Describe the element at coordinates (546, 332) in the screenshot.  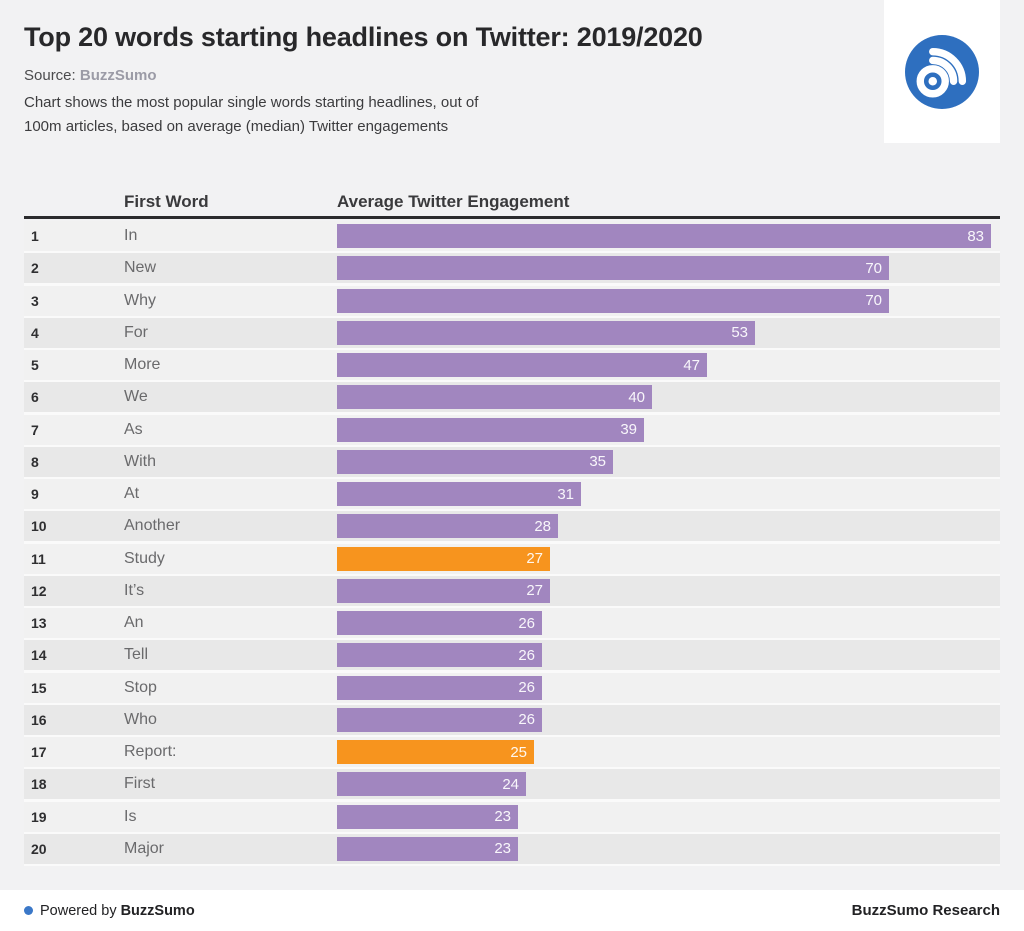
I see `engagement-bar: 53` at that location.